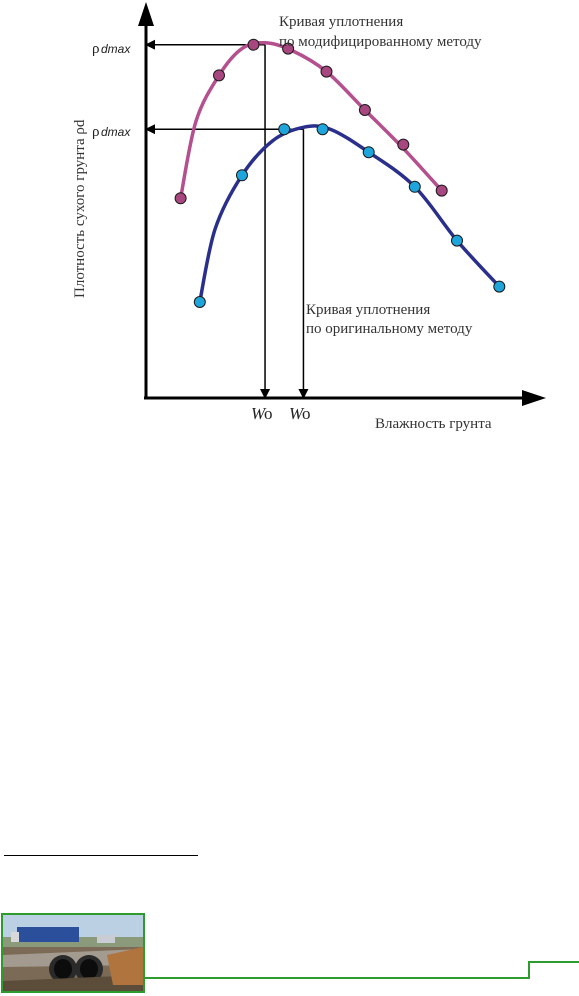  What do you see at coordinates (80, 208) in the screenshot?
I see `y-axis-label: Плотность сухого грунта ρd` at bounding box center [80, 208].